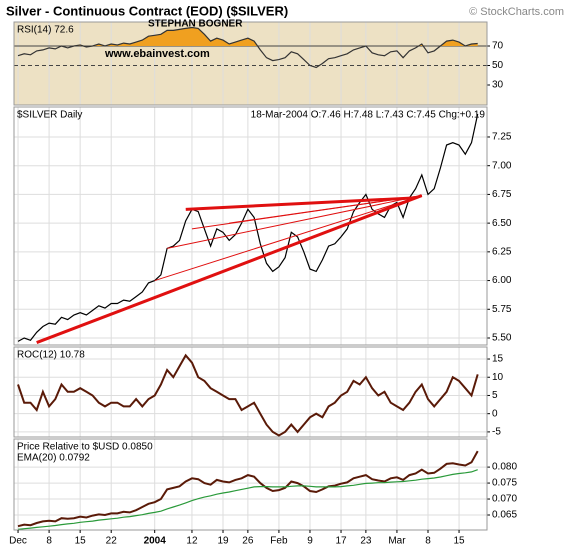 The width and height of the screenshot is (570, 551). What do you see at coordinates (53, 458) in the screenshot?
I see `legend-entry: EMA(20) 0.0792` at bounding box center [53, 458].